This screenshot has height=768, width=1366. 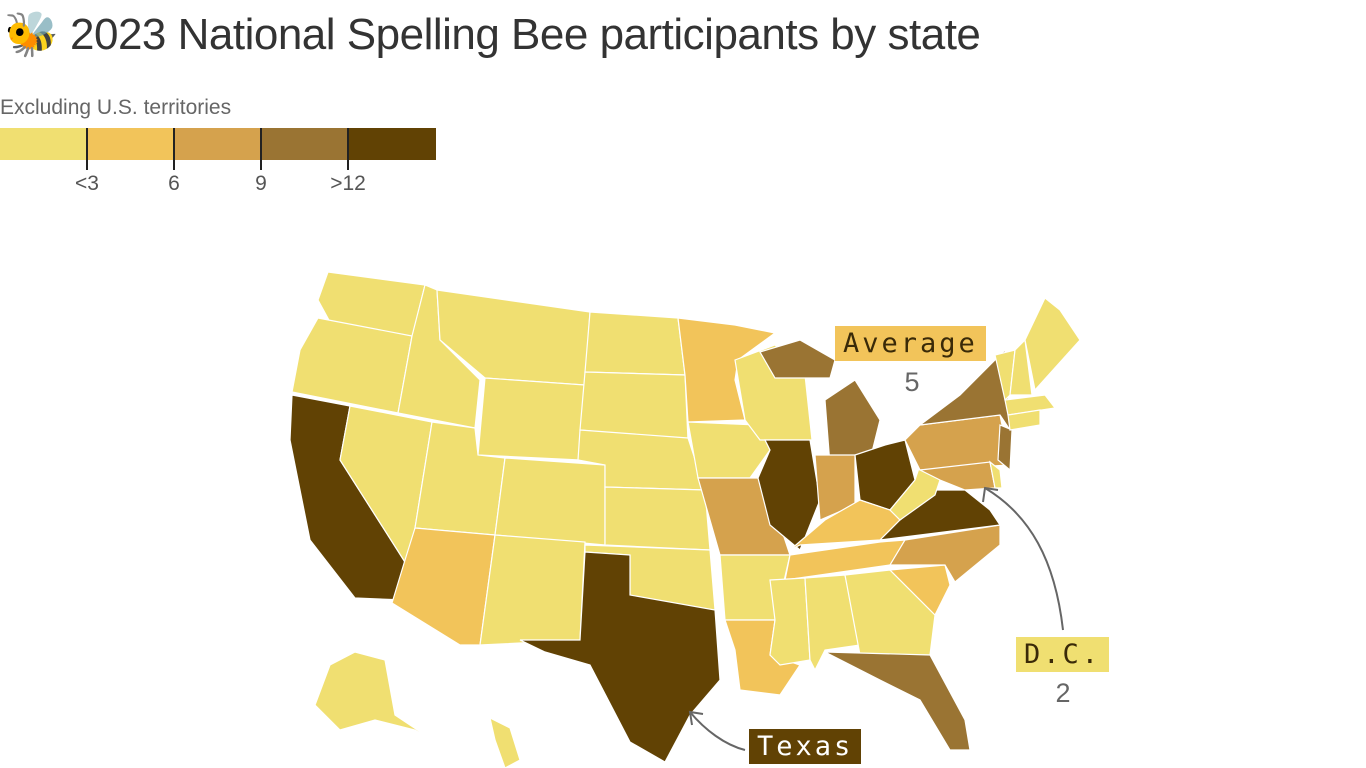 What do you see at coordinates (116, 107) in the screenshot?
I see `subtitle: Excluding U.S. territories` at bounding box center [116, 107].